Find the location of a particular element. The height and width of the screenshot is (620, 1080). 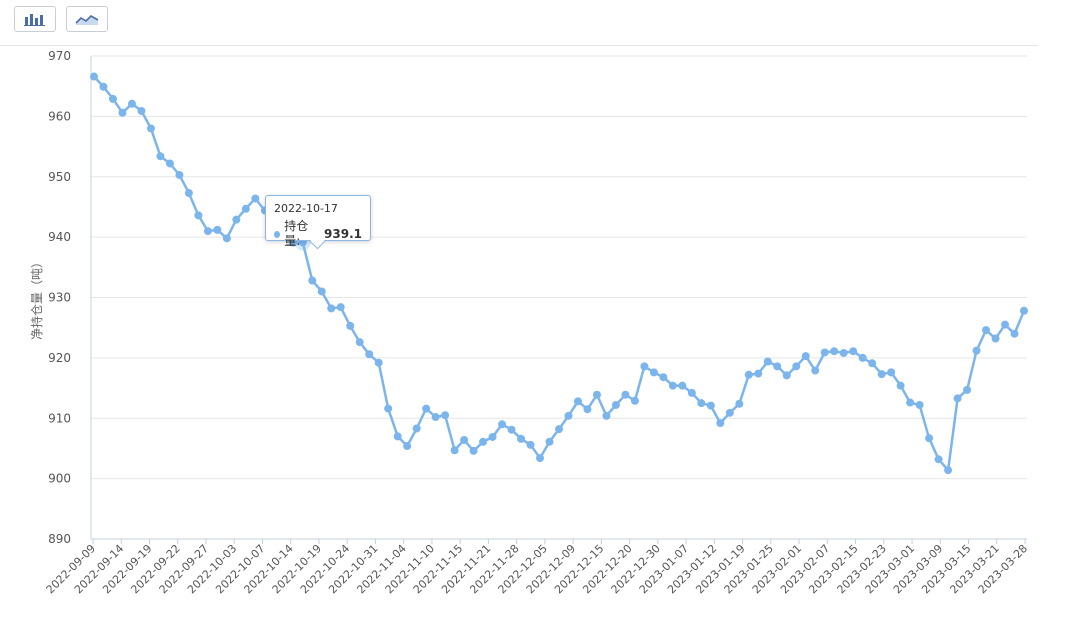

tooltip-value: 939.1 is located at coordinates (343, 233).